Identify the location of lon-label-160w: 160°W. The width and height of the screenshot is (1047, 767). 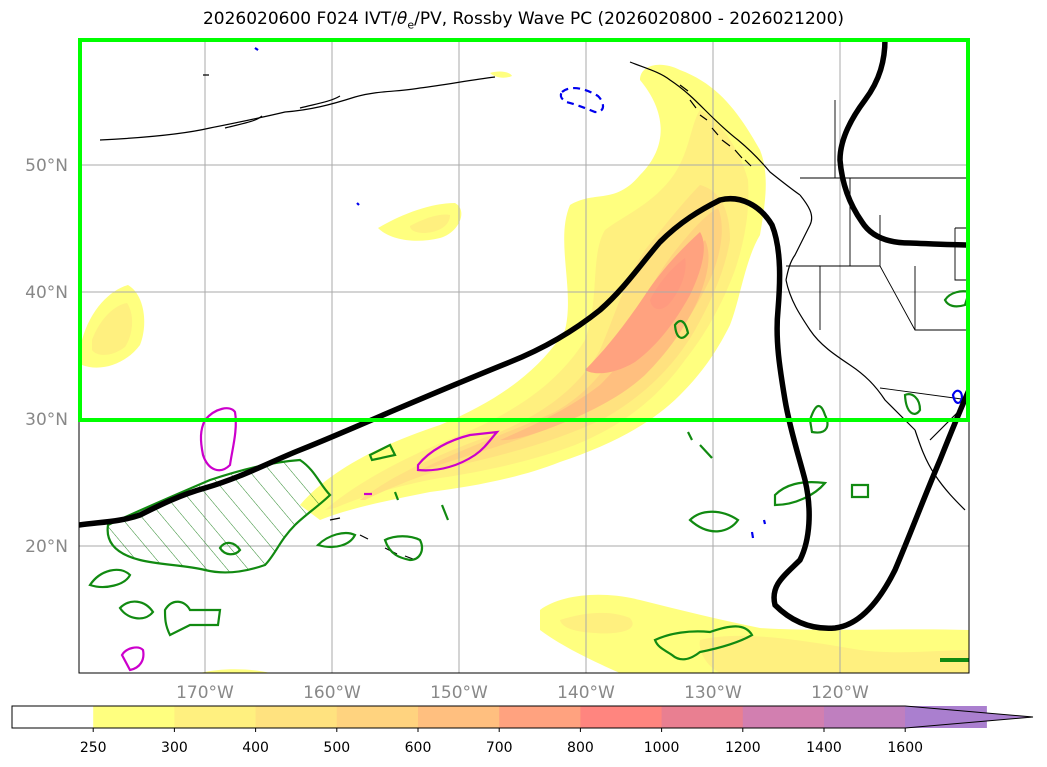
(332, 693).